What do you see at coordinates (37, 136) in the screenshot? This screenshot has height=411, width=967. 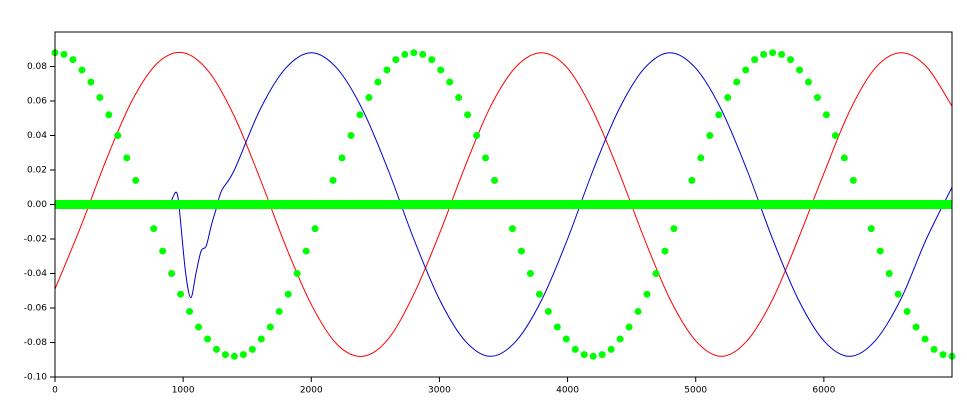 I see `y-tick-label: 0.04` at bounding box center [37, 136].